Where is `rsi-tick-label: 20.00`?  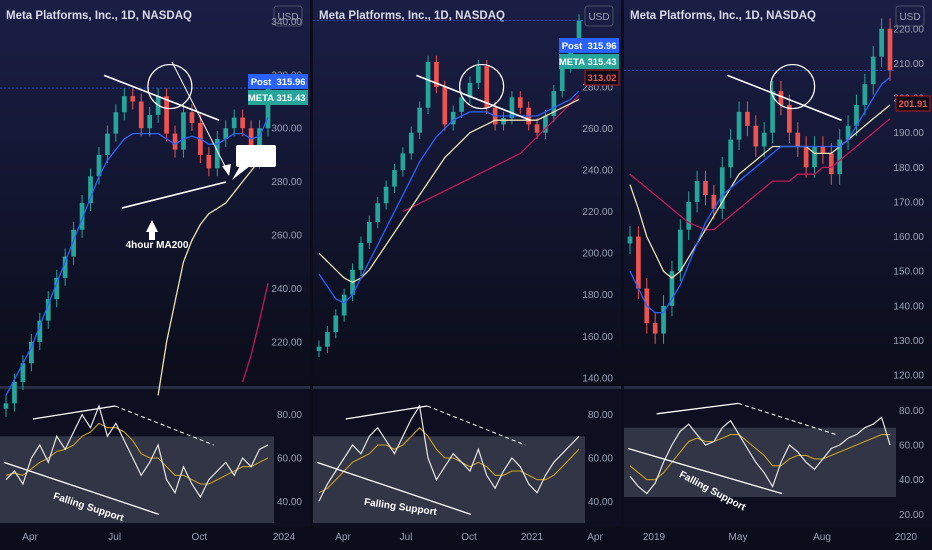 rsi-tick-label: 20.00 is located at coordinates (911, 515).